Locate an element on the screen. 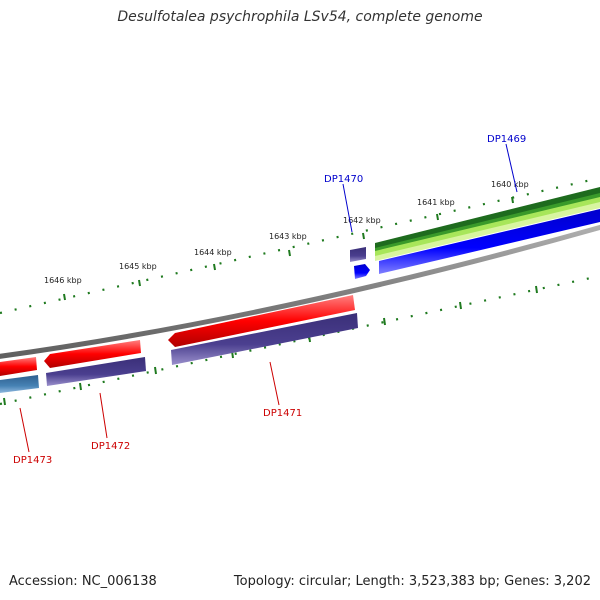 This screenshot has height=600, width=600. gene-label-dp1469: DP1469 is located at coordinates (506, 139).